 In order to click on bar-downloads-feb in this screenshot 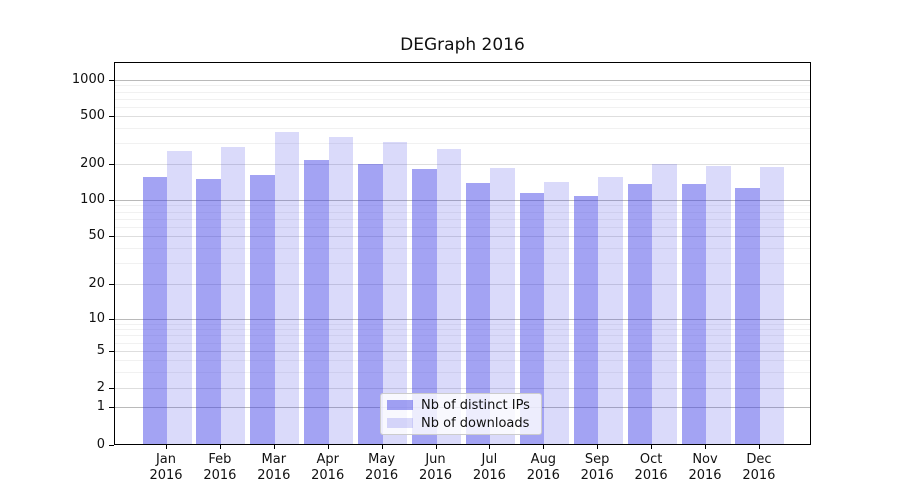, I will do `click(233, 295)`.